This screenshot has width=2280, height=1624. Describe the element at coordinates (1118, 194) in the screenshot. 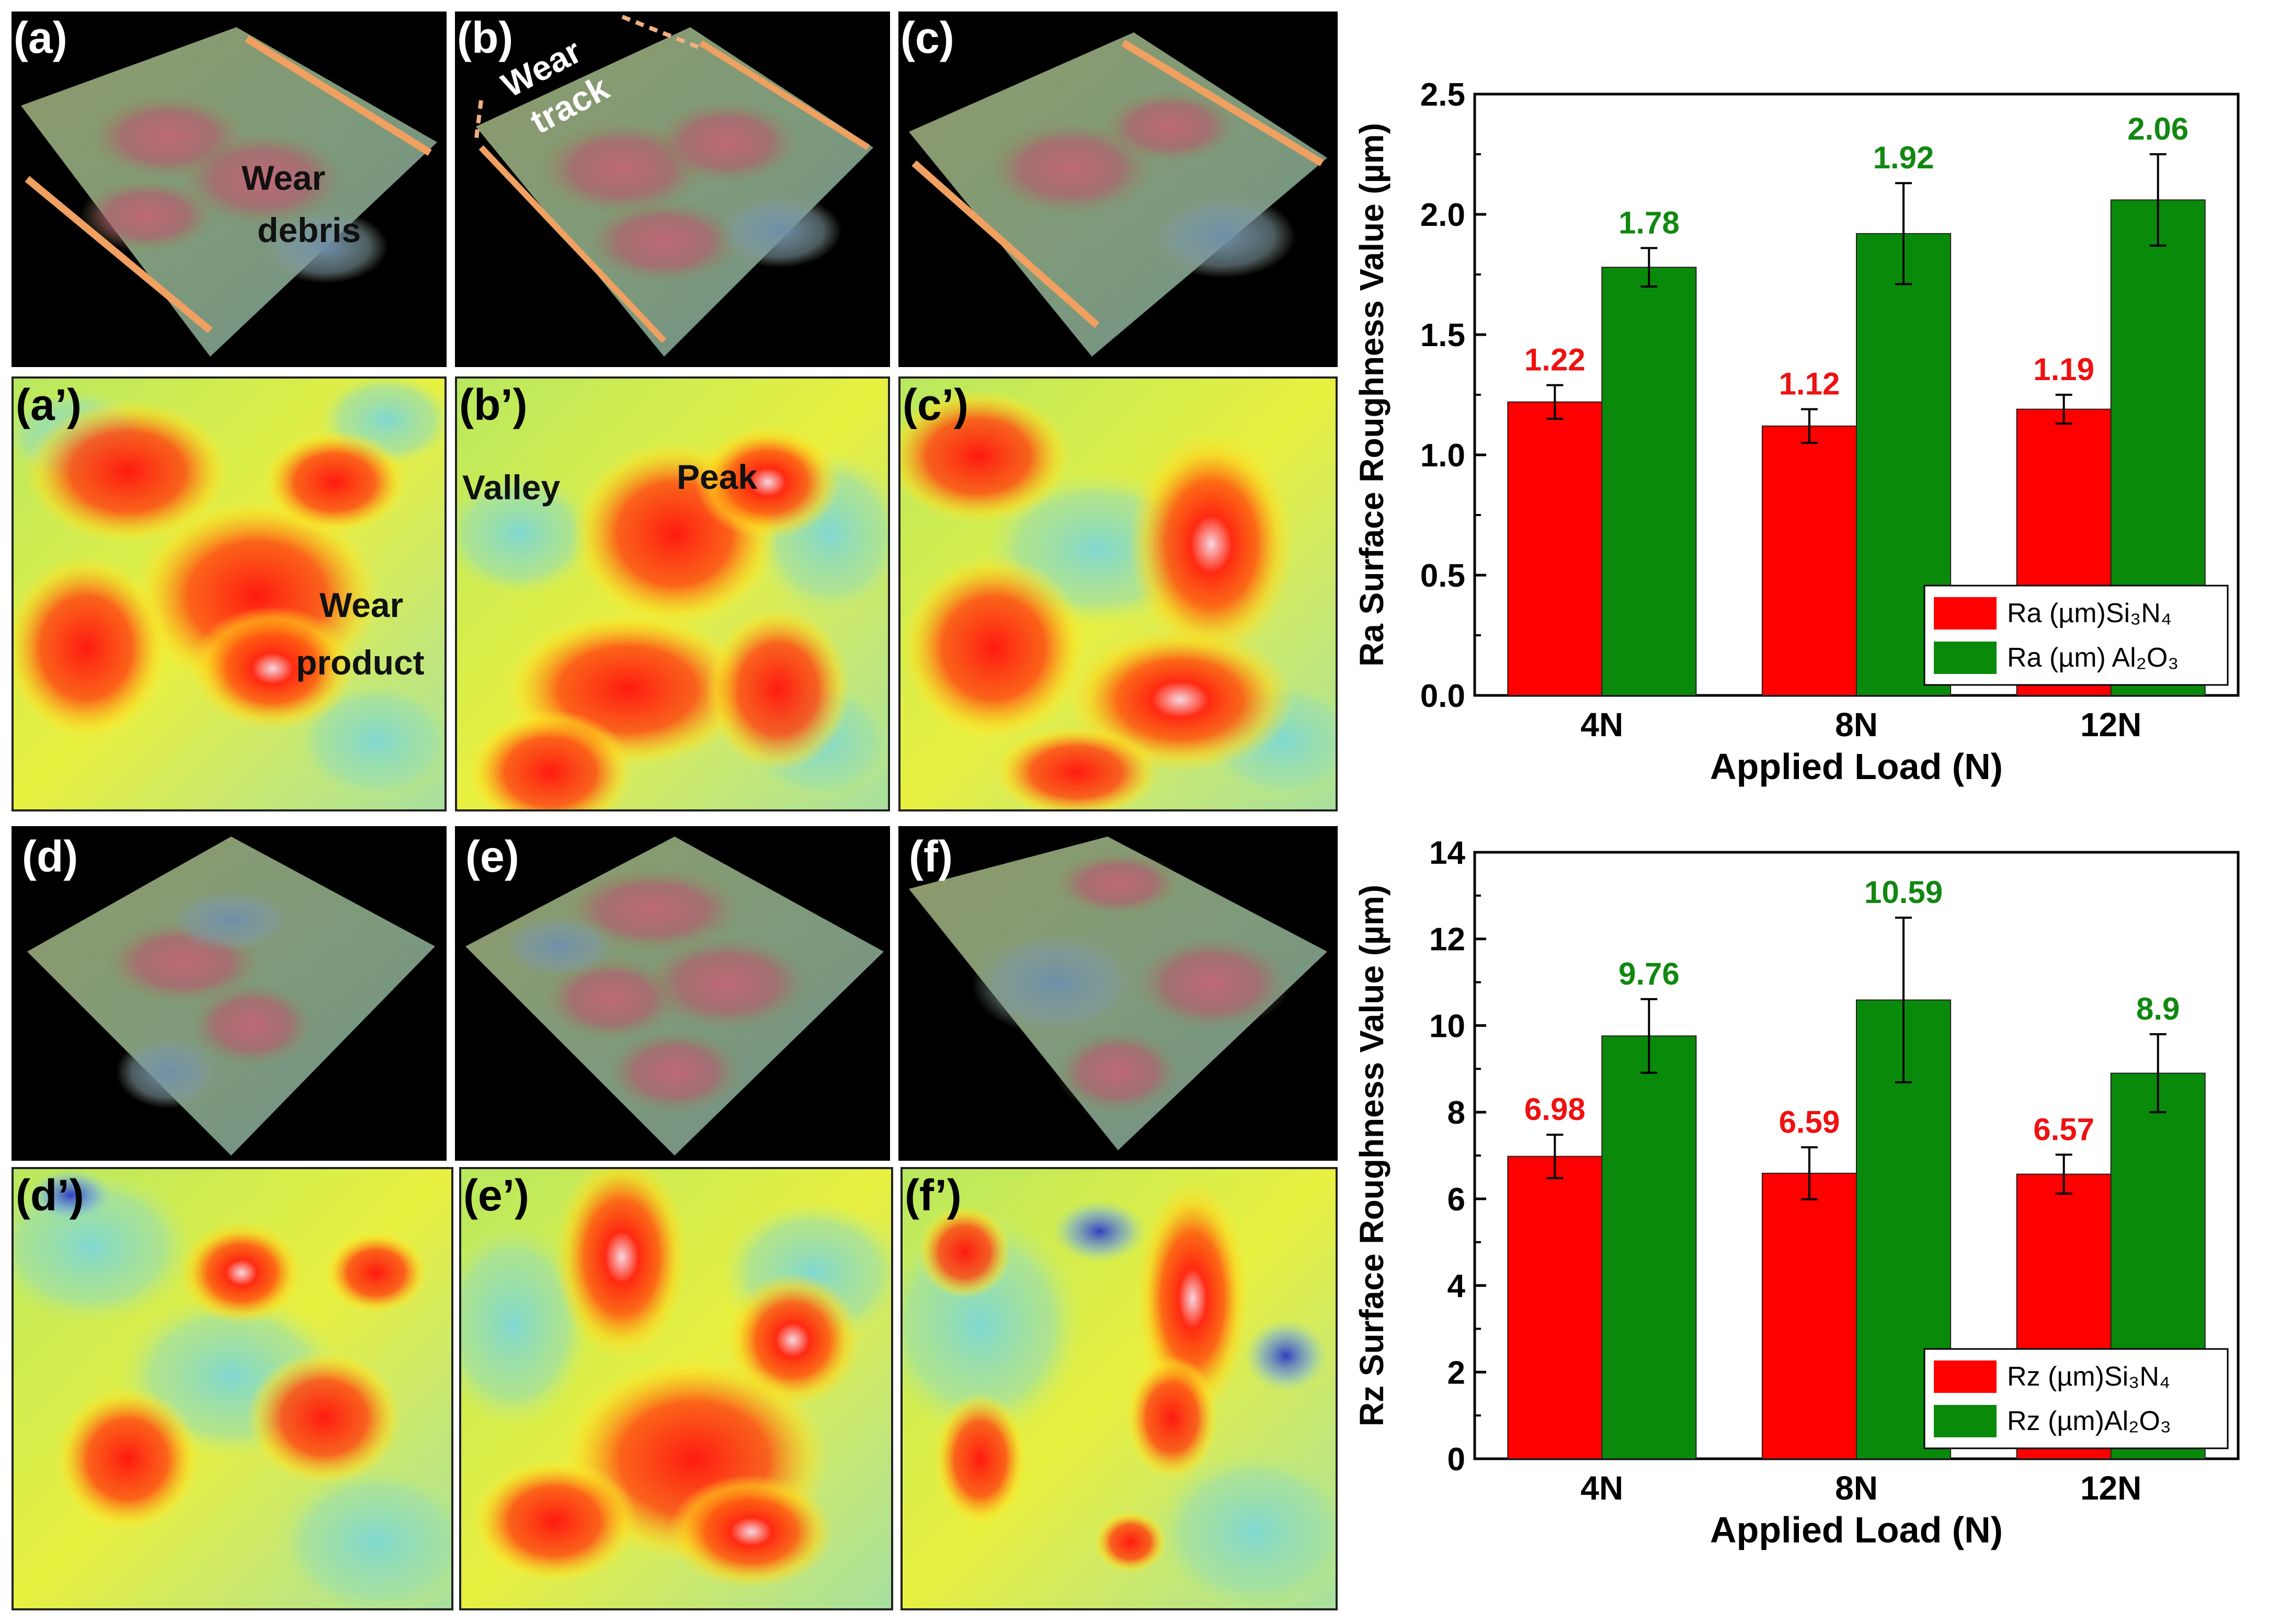

I see `surface-c-image` at that location.